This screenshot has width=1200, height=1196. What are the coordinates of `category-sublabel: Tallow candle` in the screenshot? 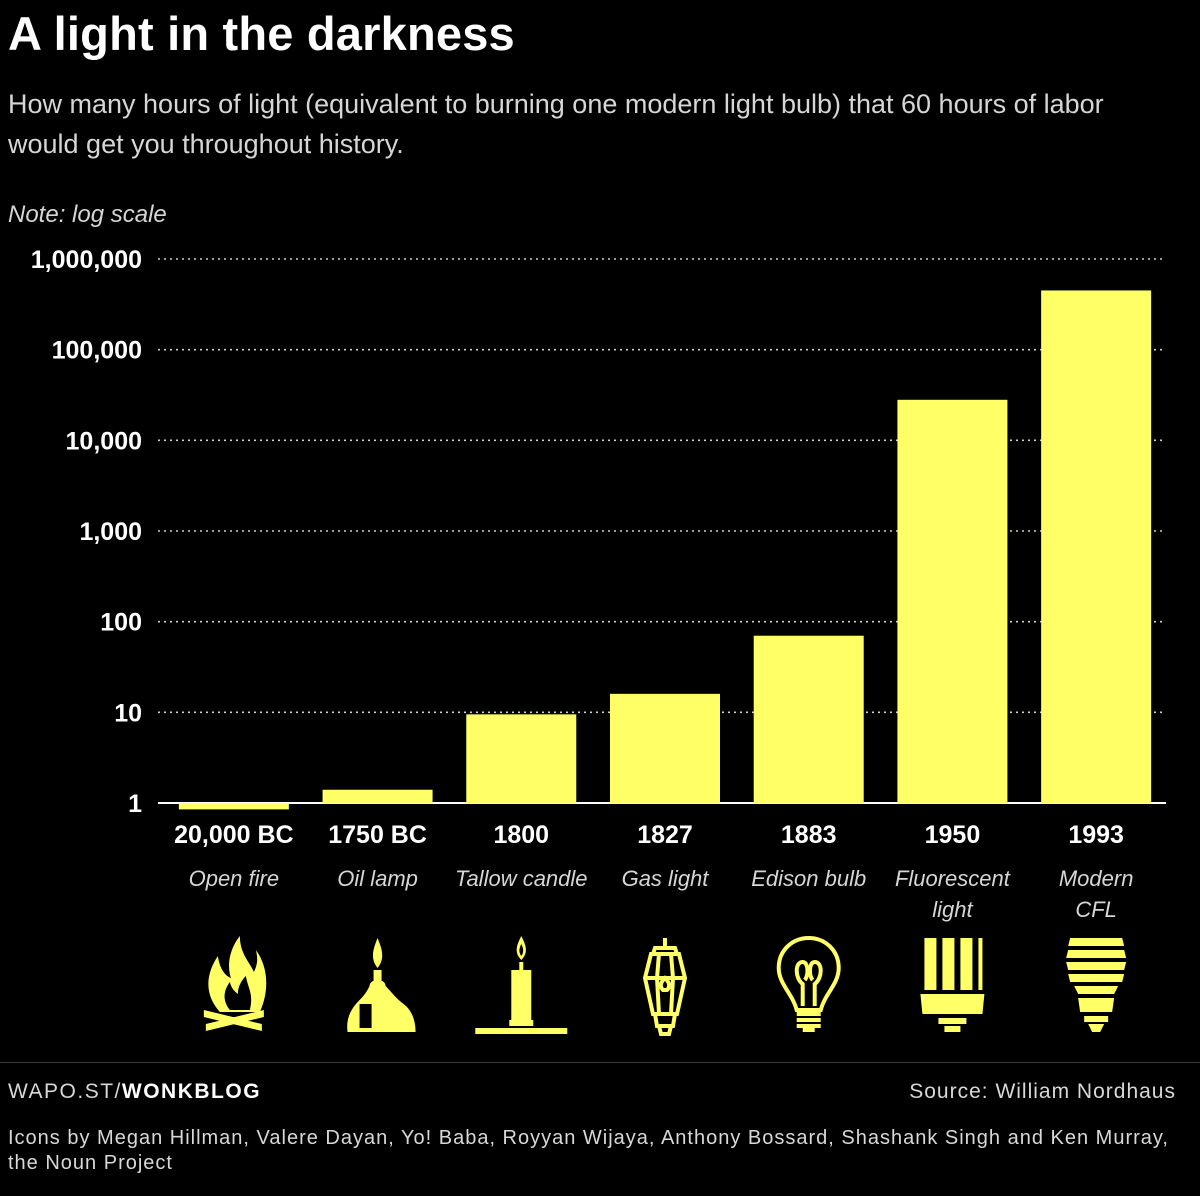 It's located at (521, 878).